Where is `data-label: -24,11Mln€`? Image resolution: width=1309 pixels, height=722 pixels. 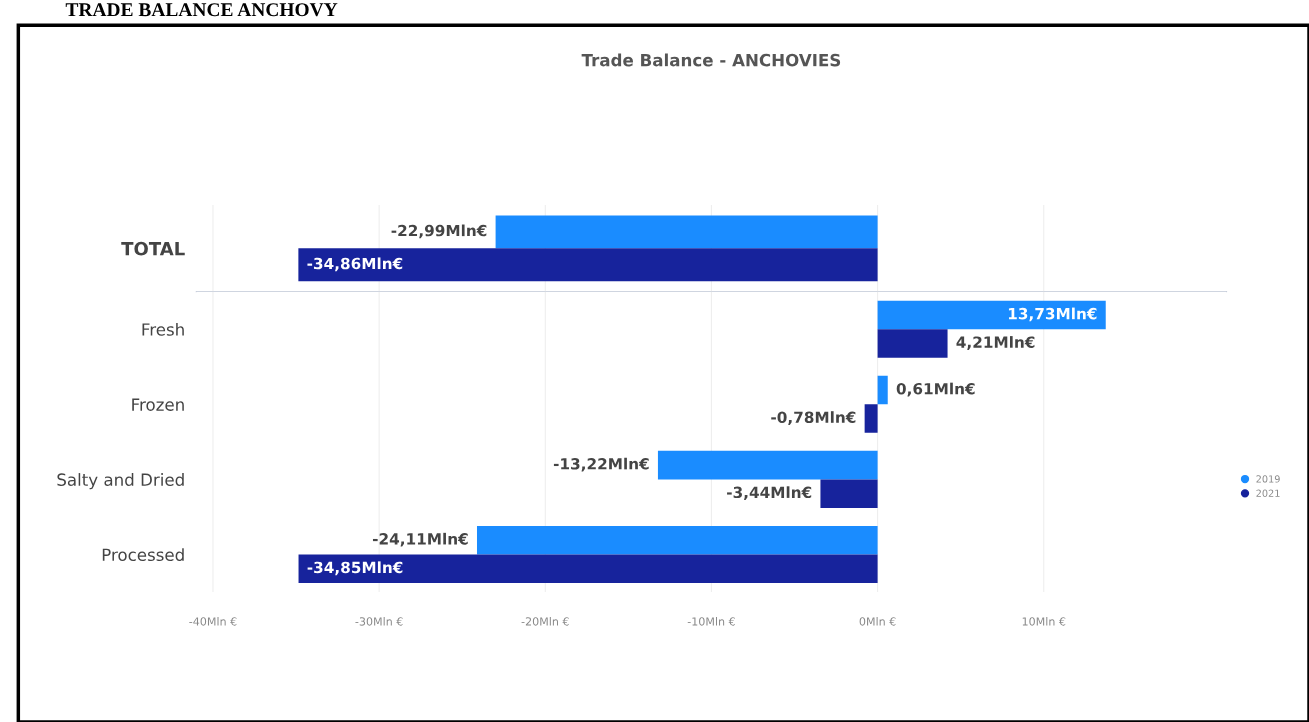 data-label: -24,11Mln€ is located at coordinates (420, 539).